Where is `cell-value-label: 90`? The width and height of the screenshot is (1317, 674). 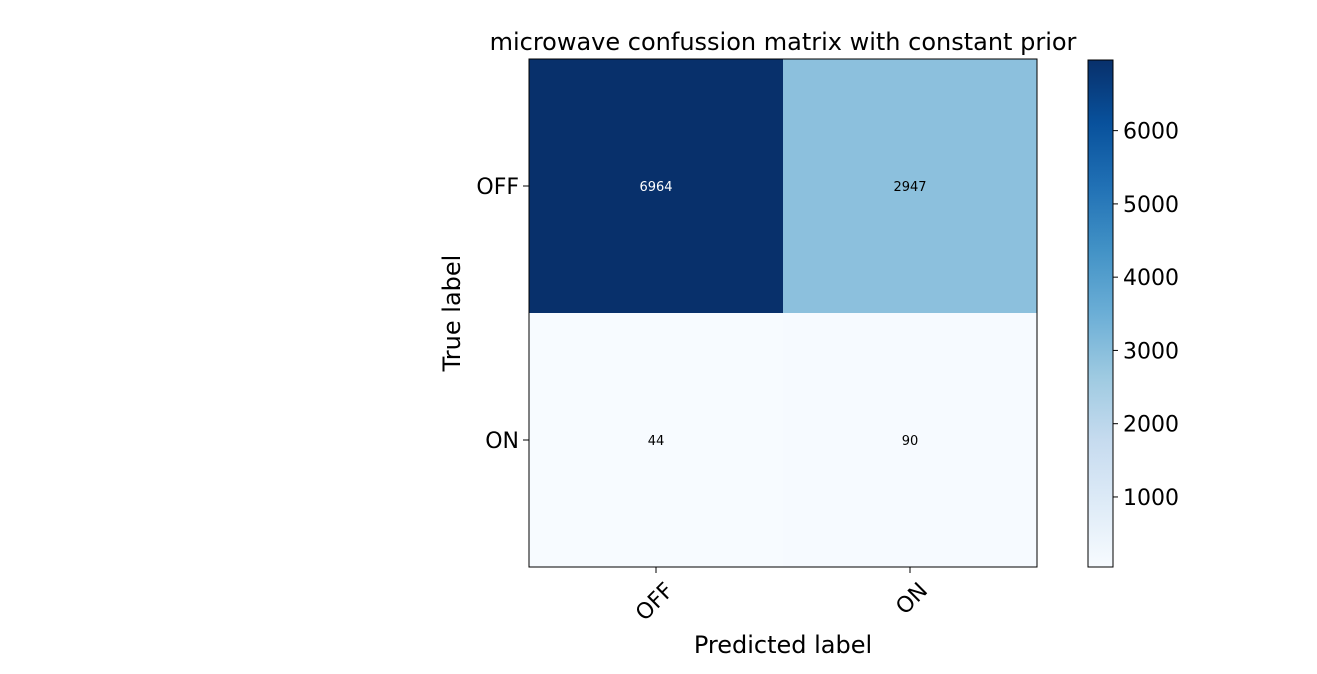
cell-value-label: 90 is located at coordinates (910, 441).